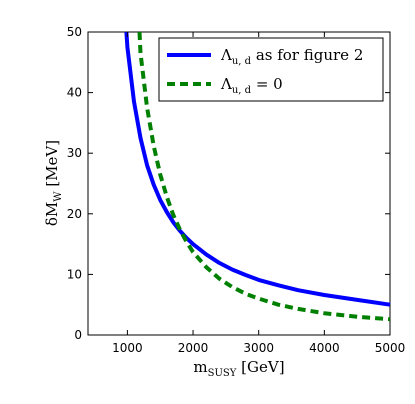 This screenshot has height=404, width=415. I want to click on legend-label-series-2: Λu, d = 0, so click(251, 85).